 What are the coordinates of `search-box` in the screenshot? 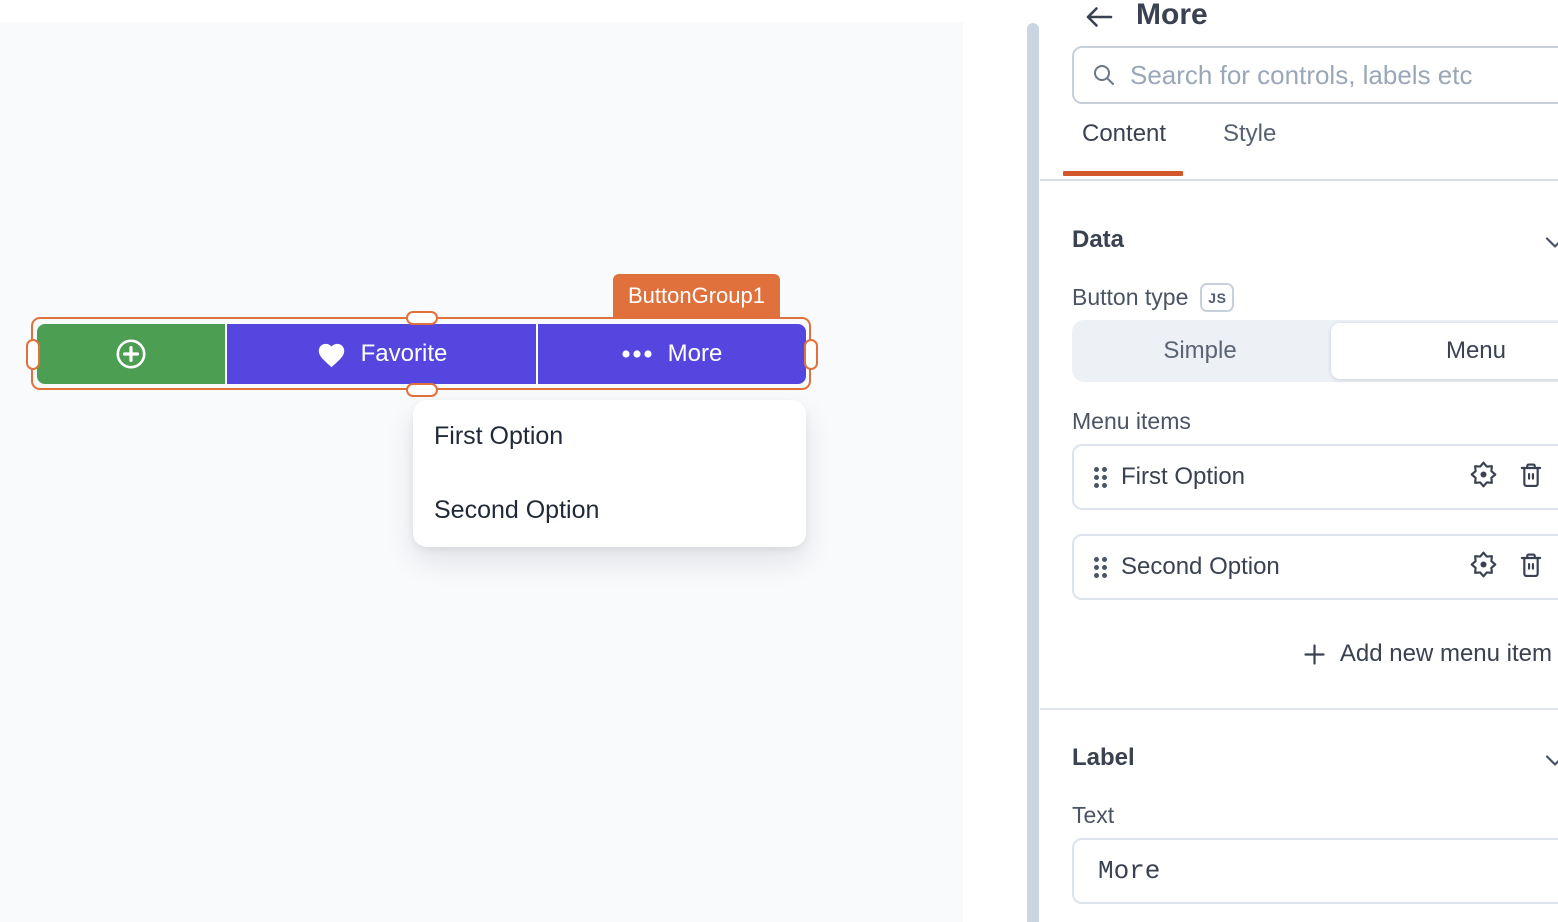 It's located at (1315, 75).